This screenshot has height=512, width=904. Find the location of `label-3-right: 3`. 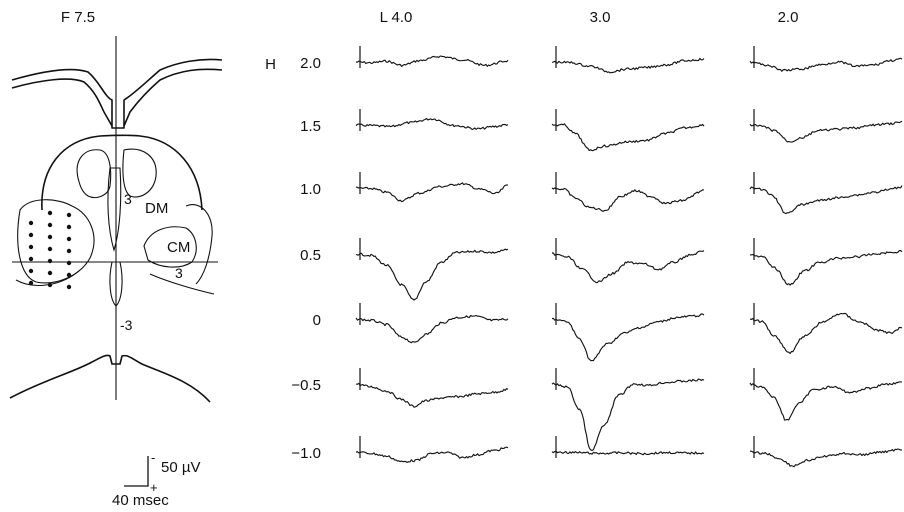

label-3-right: 3 is located at coordinates (179, 273).